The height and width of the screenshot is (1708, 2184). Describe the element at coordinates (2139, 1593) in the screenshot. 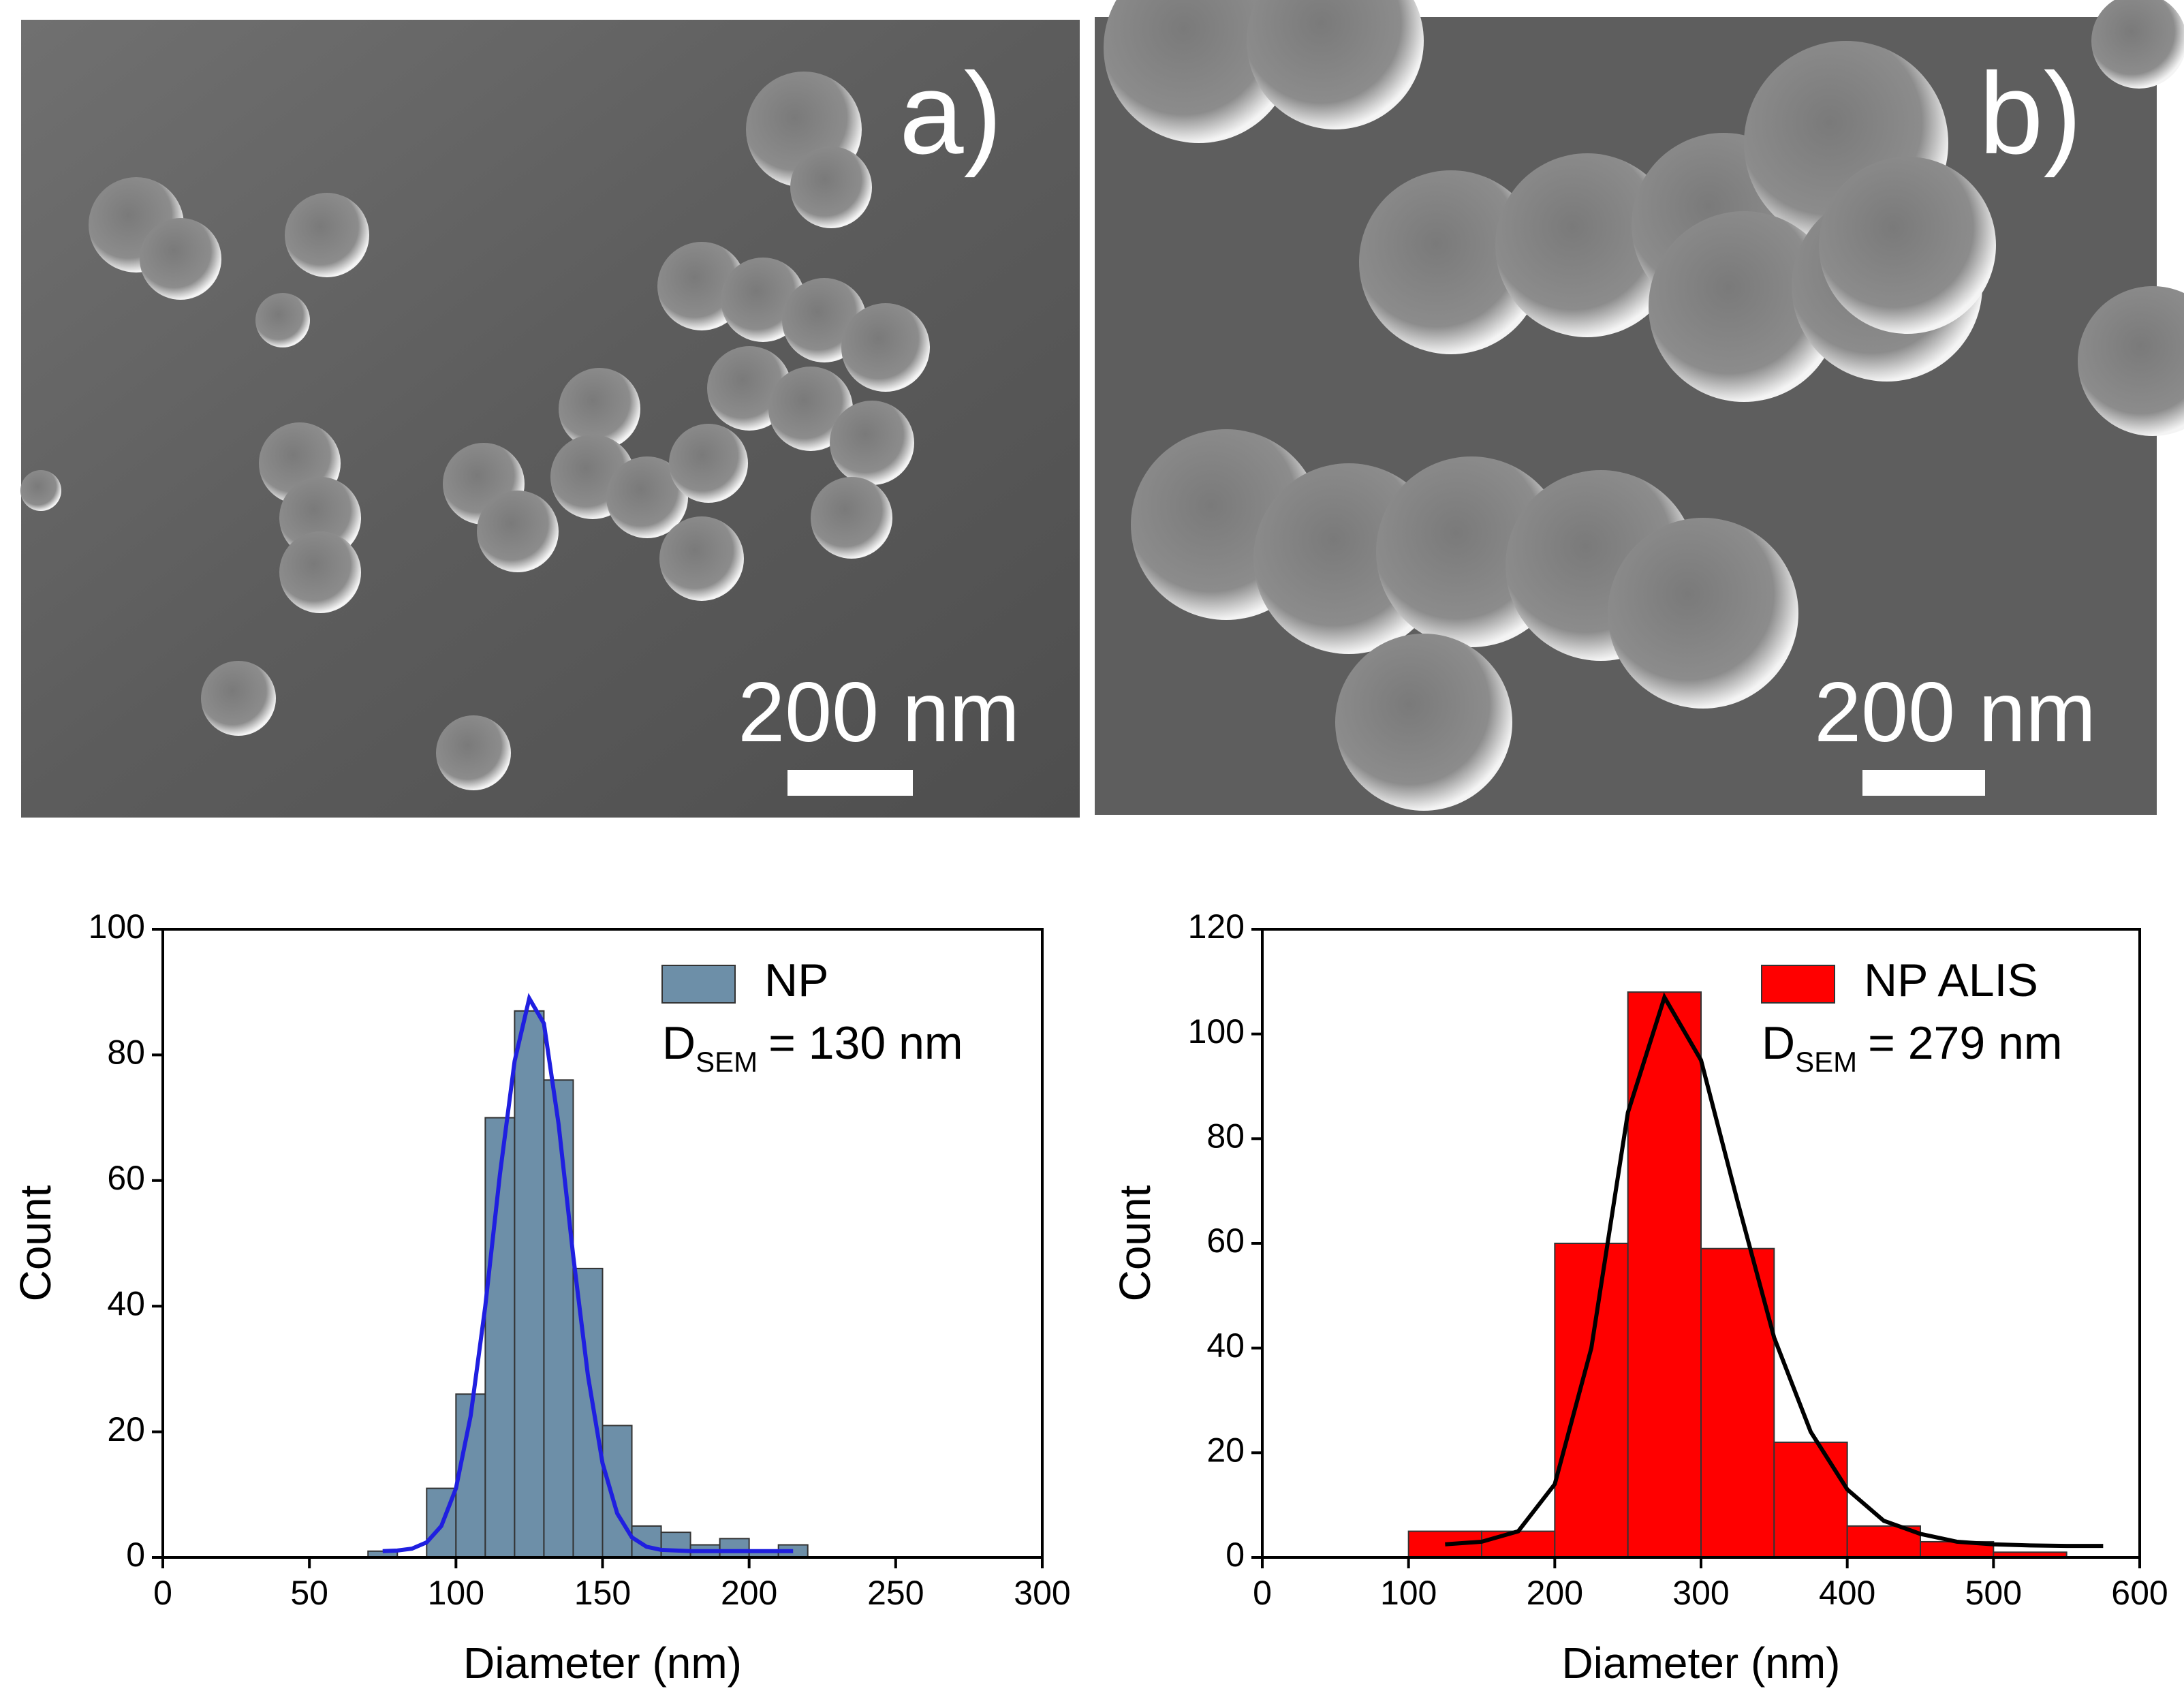

I see `x-tick-label: 600` at that location.